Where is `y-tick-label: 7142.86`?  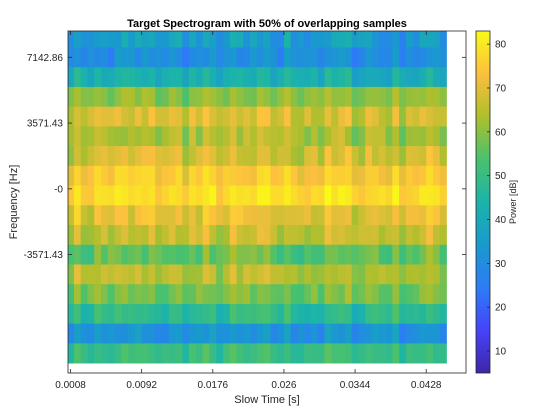
y-tick-label: 7142.86 is located at coordinates (45, 58).